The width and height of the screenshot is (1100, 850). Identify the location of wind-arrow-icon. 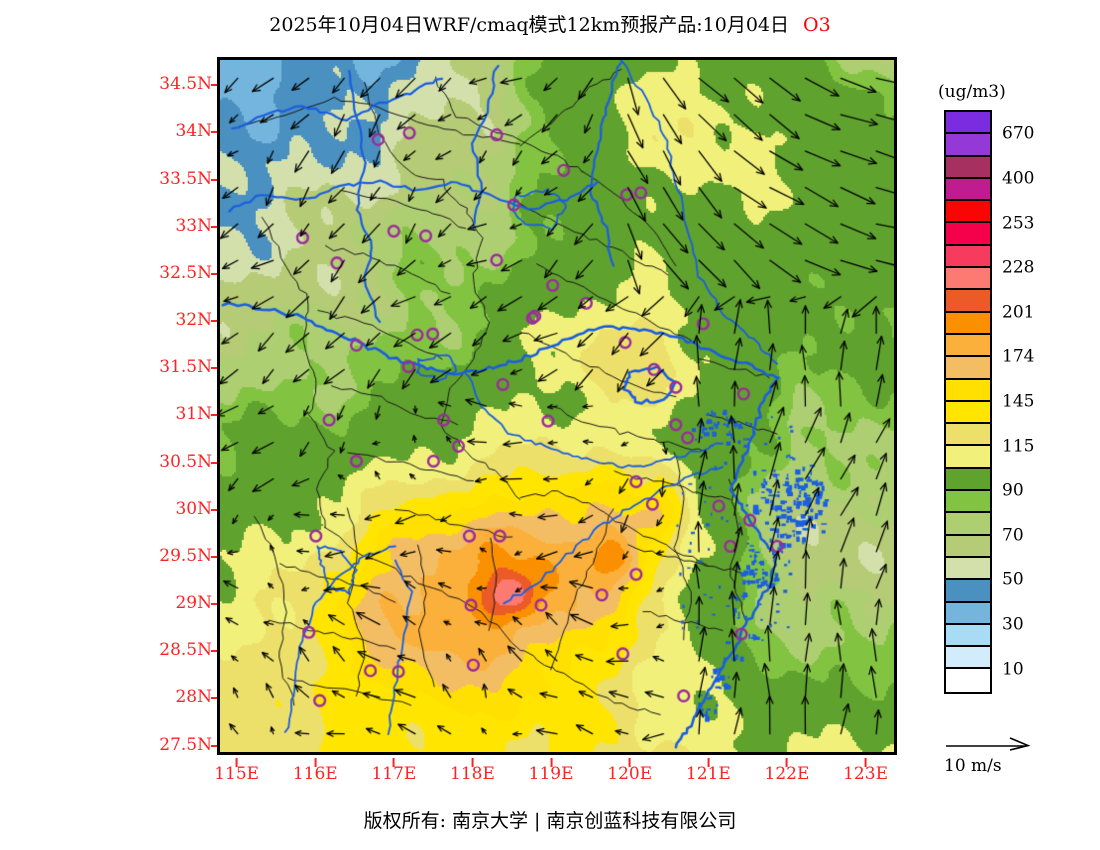
(988, 744).